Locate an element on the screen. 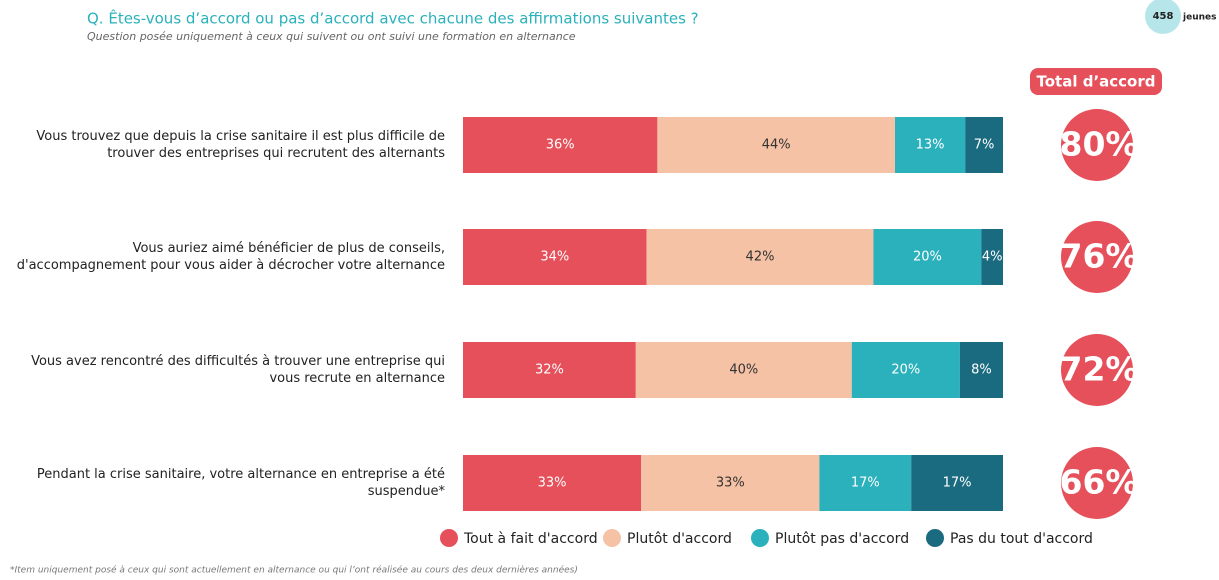 This screenshot has height=580, width=1219. sample-count: 458 is located at coordinates (1163, 16).